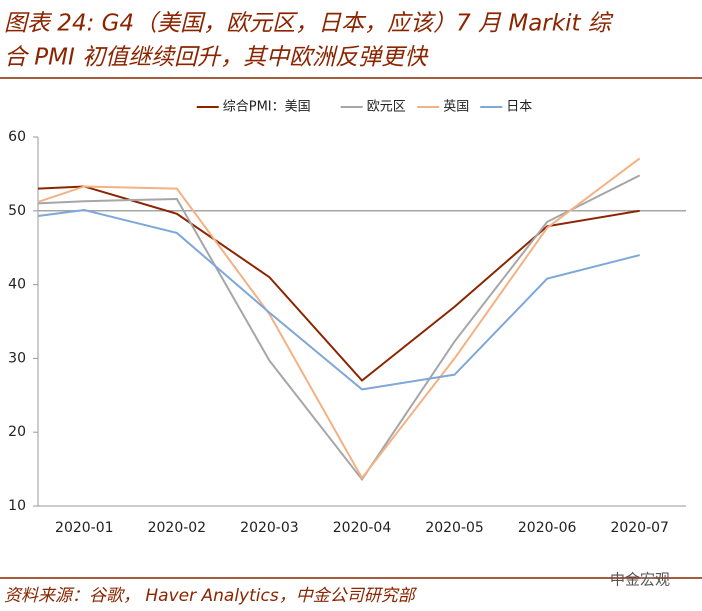 The image size is (702, 611). I want to click on y-tick-label: 10, so click(17, 506).